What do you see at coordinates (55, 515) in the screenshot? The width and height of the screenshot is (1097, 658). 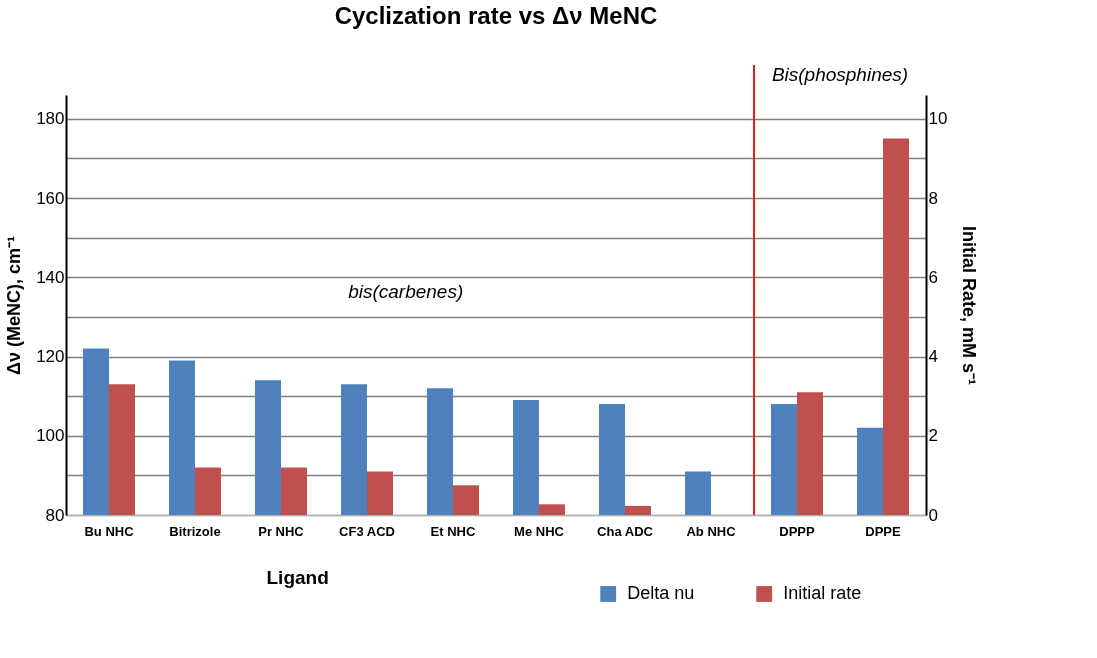 I see `y-tick-label: 80` at bounding box center [55, 515].